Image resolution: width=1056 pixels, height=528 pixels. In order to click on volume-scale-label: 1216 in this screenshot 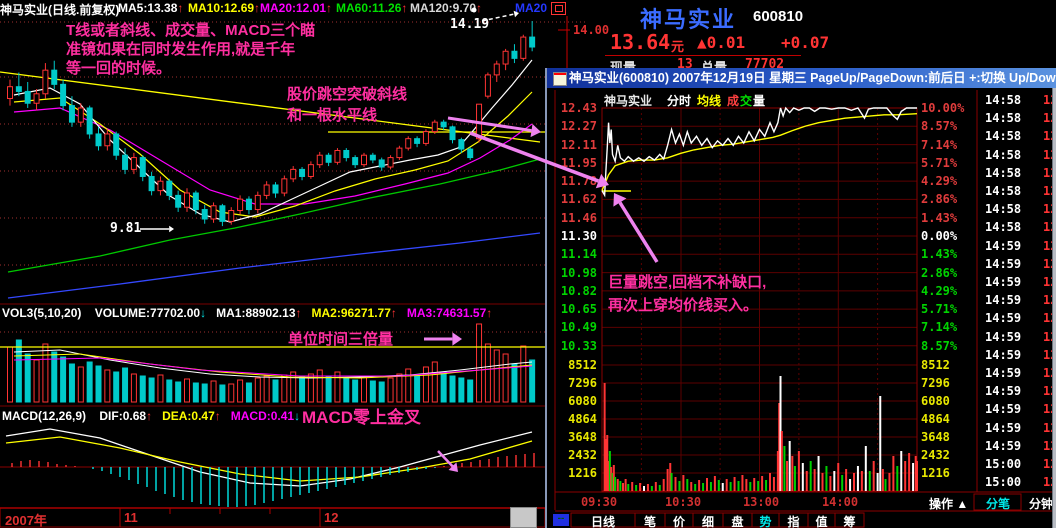, I will do `click(582, 473)`.